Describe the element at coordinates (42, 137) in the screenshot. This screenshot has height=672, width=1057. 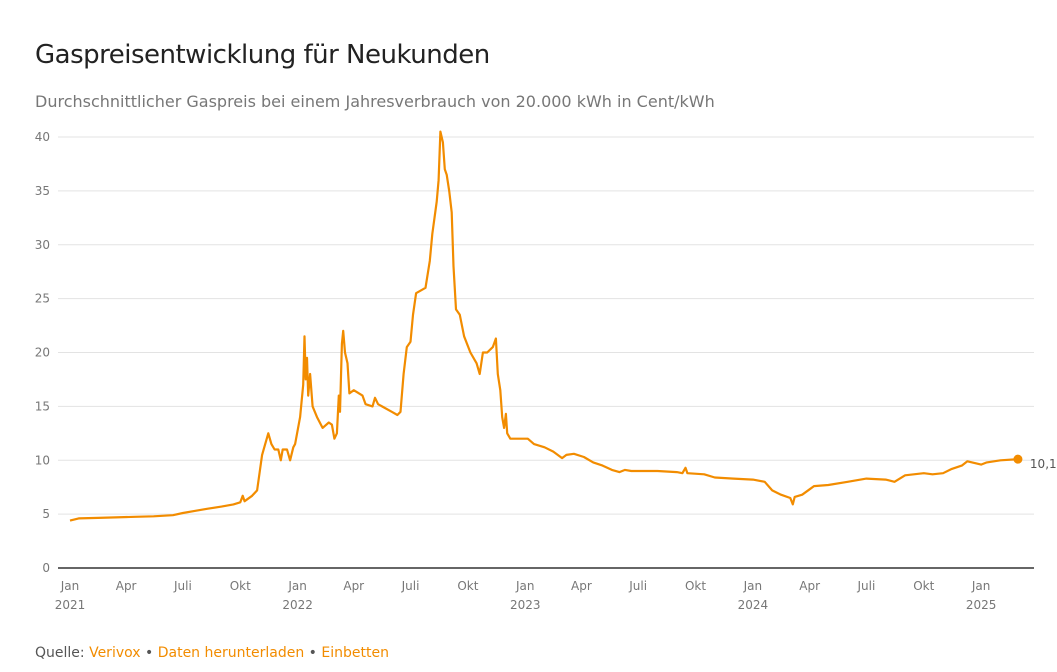
I see `y-tick-label: 40` at that location.